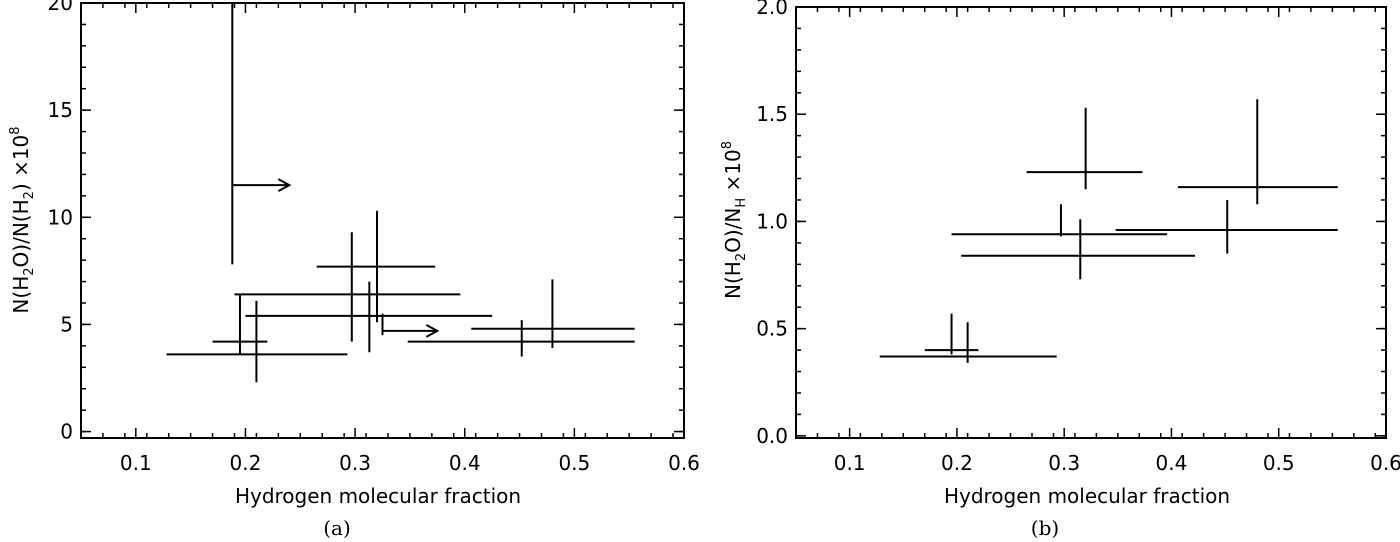 This screenshot has height=542, width=1400. What do you see at coordinates (60, 7) in the screenshot?
I see `y-tick-label: 20` at bounding box center [60, 7].